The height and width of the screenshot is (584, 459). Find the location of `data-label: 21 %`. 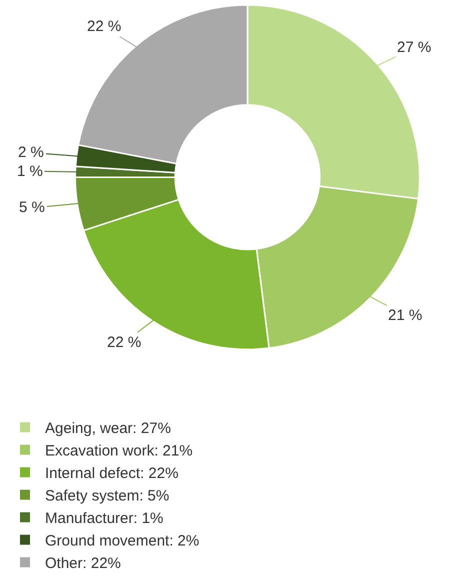

data-label: 21 % is located at coordinates (405, 315).